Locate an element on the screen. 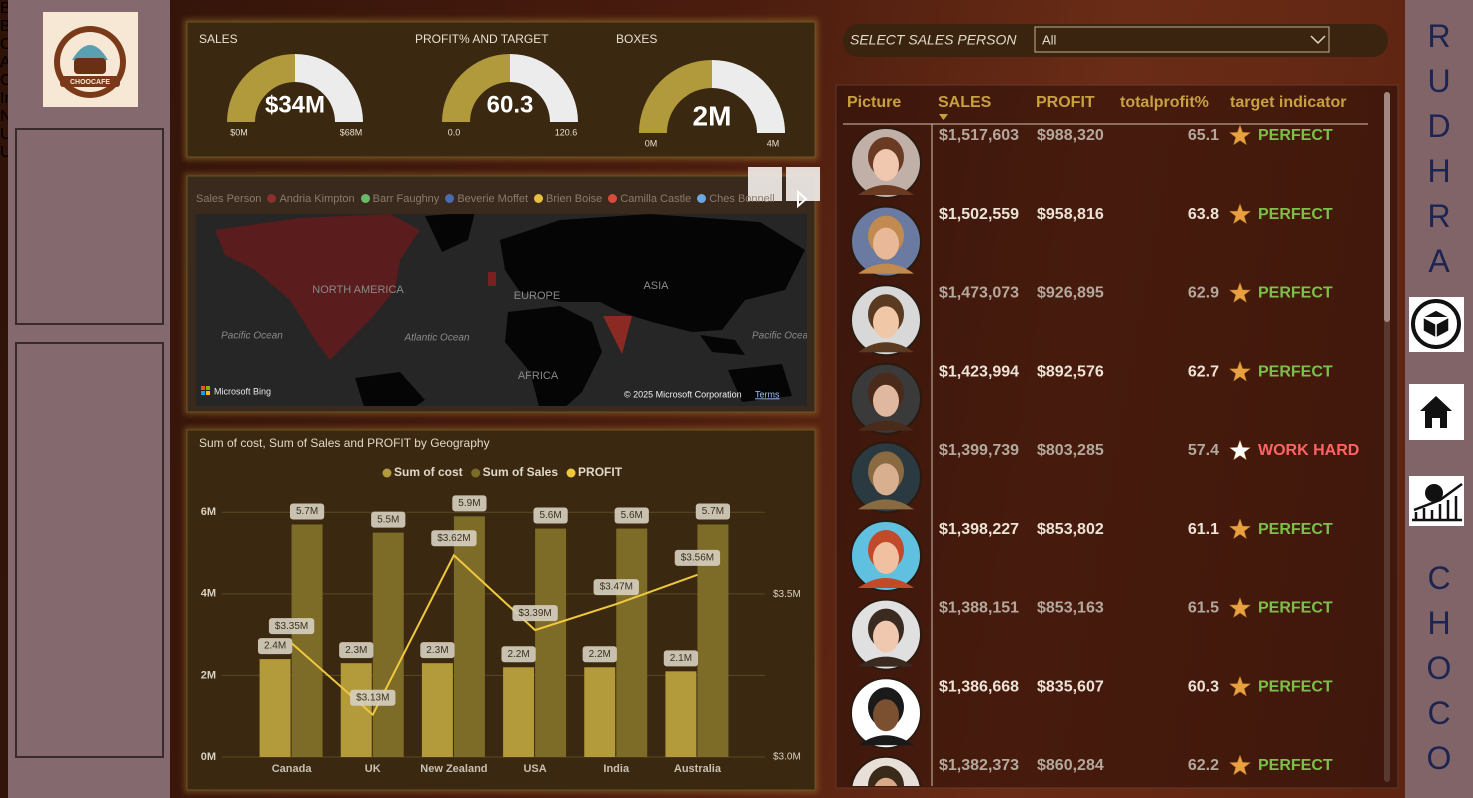  gauge-min: $0M is located at coordinates (239, 132).